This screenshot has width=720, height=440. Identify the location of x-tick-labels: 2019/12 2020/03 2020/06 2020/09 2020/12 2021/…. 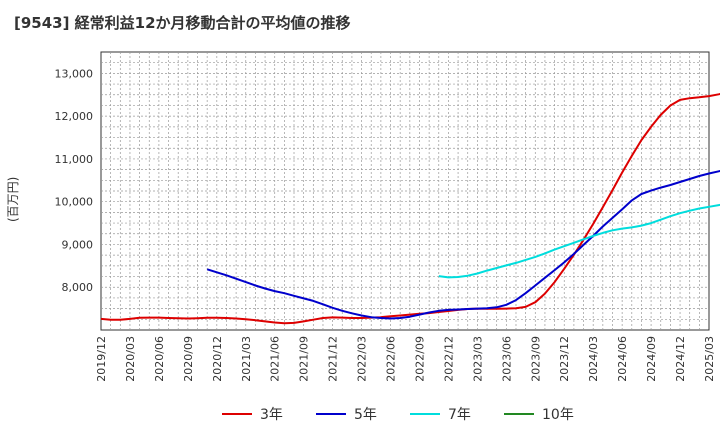
(405, 359).